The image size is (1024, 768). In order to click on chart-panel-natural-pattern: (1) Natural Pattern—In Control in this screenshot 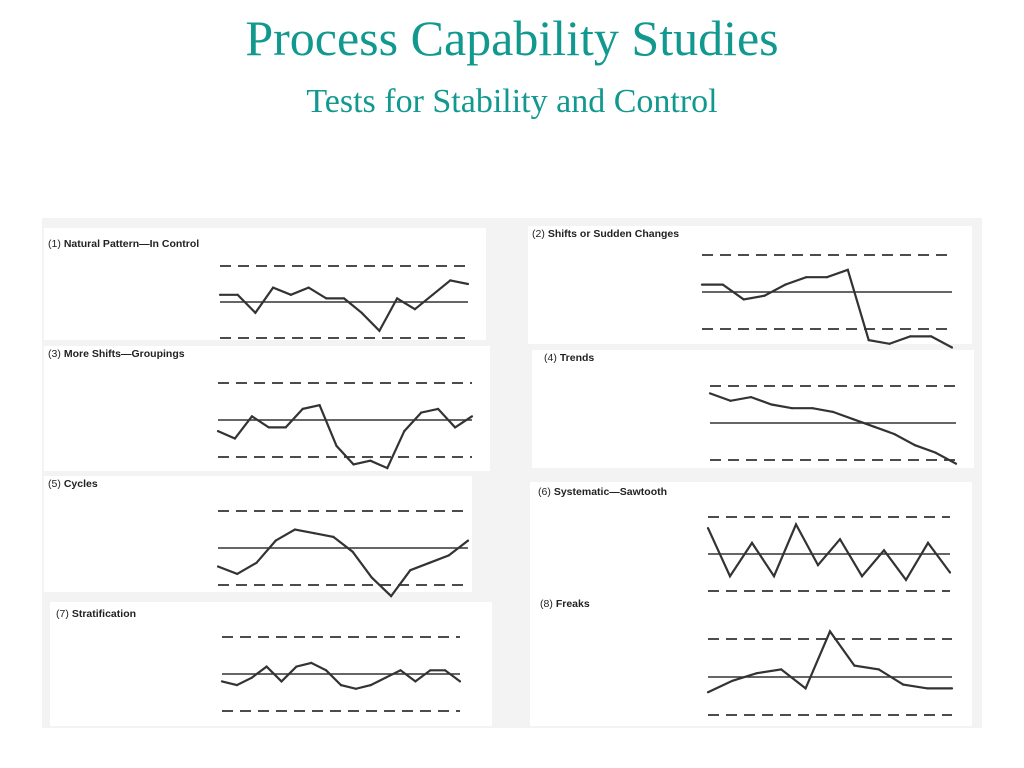, I will do `click(265, 284)`.